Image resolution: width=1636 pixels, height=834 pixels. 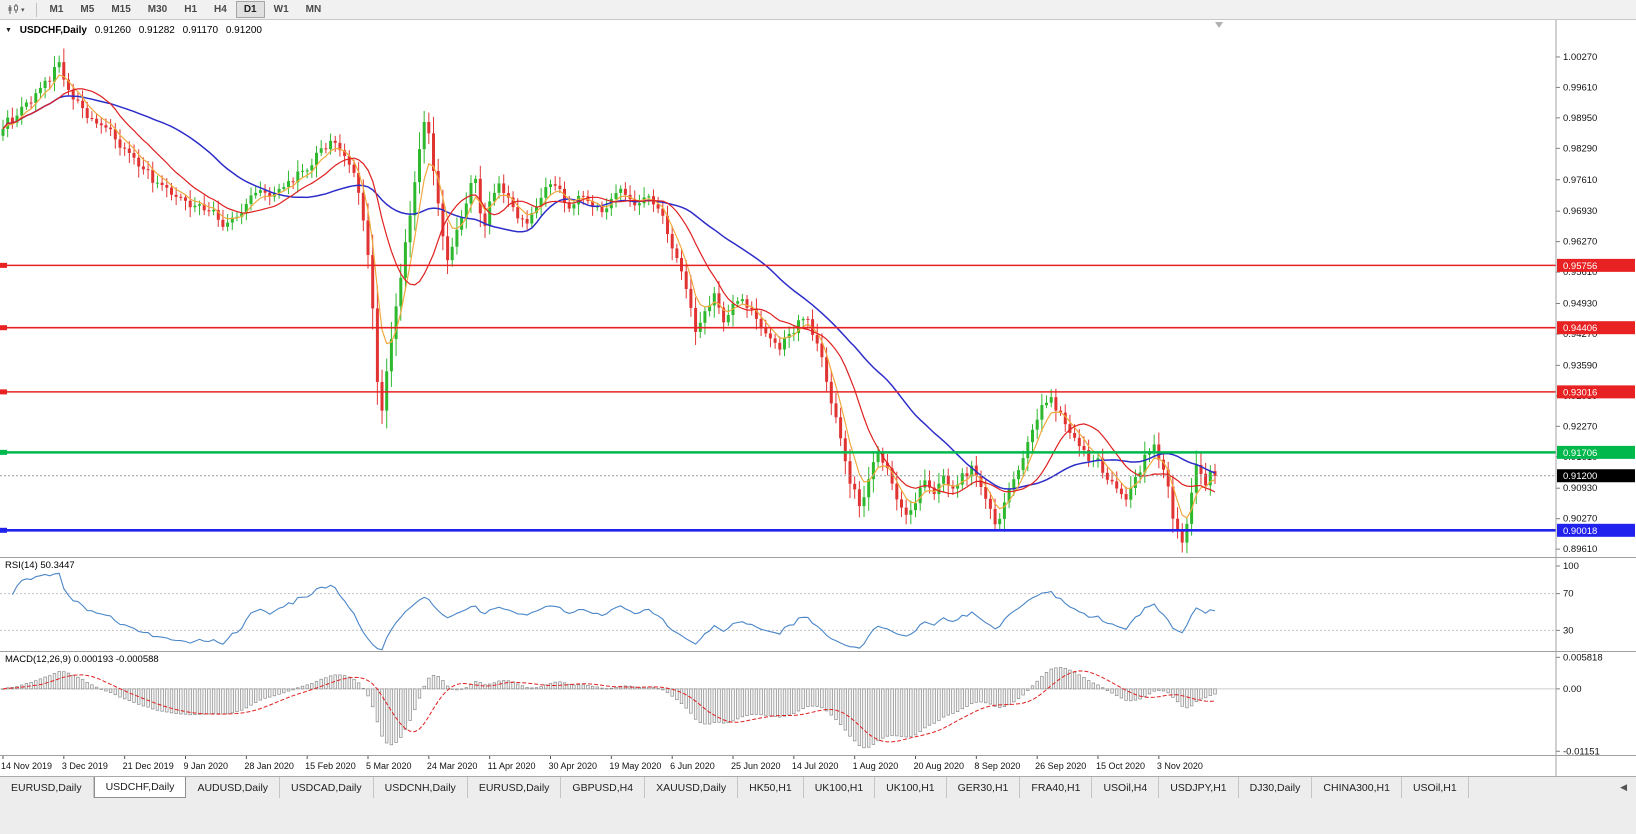 I want to click on chart-tab-usdjpy-h1: USDJPY,H1, so click(x=1199, y=787).